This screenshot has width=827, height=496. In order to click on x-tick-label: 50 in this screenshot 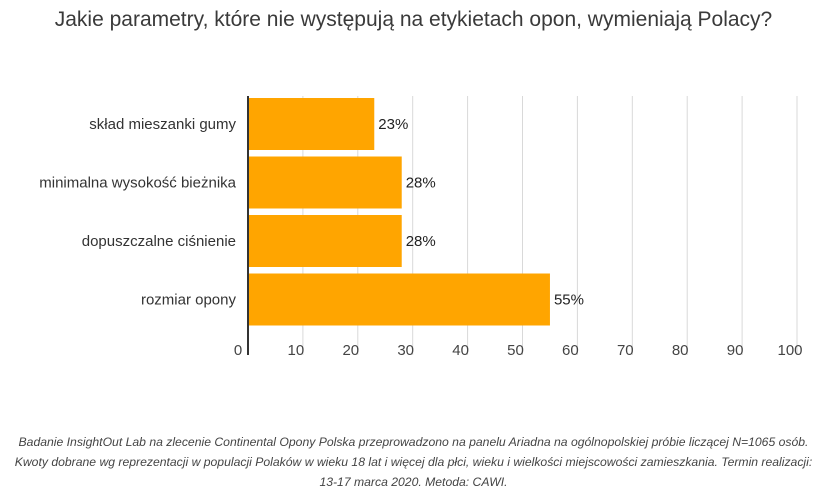, I will do `click(515, 350)`.